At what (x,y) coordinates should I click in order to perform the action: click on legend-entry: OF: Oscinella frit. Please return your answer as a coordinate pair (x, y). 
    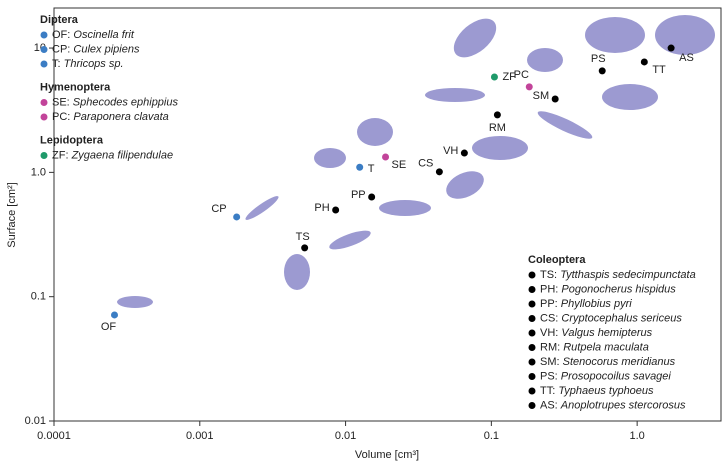
    Looking at the image, I should click on (93, 35).